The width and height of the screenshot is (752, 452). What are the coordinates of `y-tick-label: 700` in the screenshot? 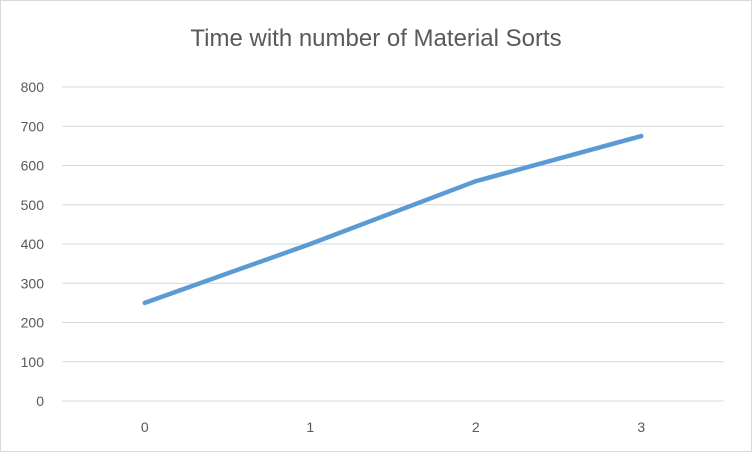 It's located at (33, 126).